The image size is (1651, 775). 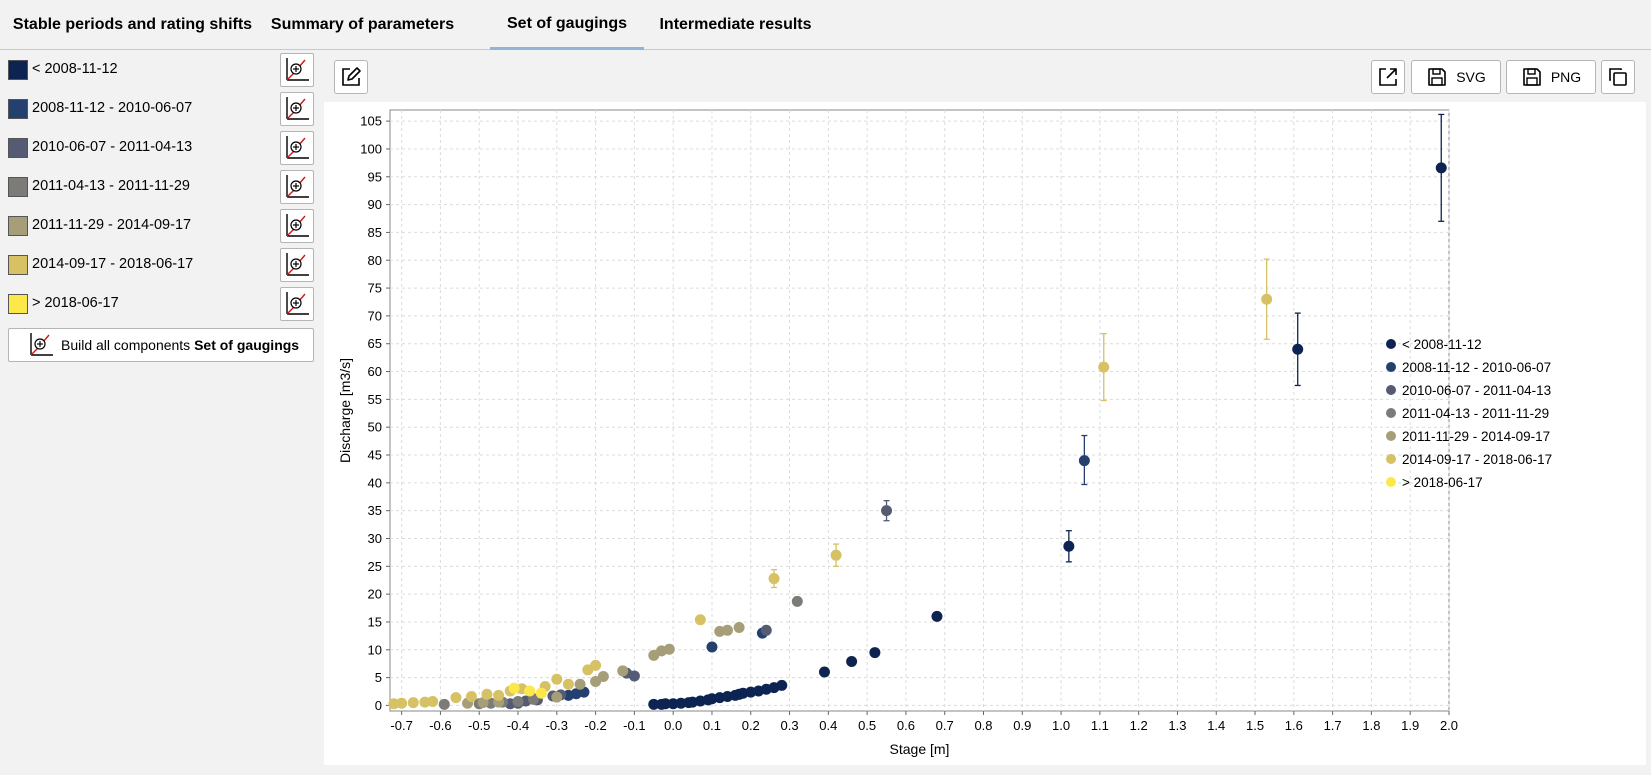 What do you see at coordinates (440, 725) in the screenshot?
I see `x-tick-label: -0.6` at bounding box center [440, 725].